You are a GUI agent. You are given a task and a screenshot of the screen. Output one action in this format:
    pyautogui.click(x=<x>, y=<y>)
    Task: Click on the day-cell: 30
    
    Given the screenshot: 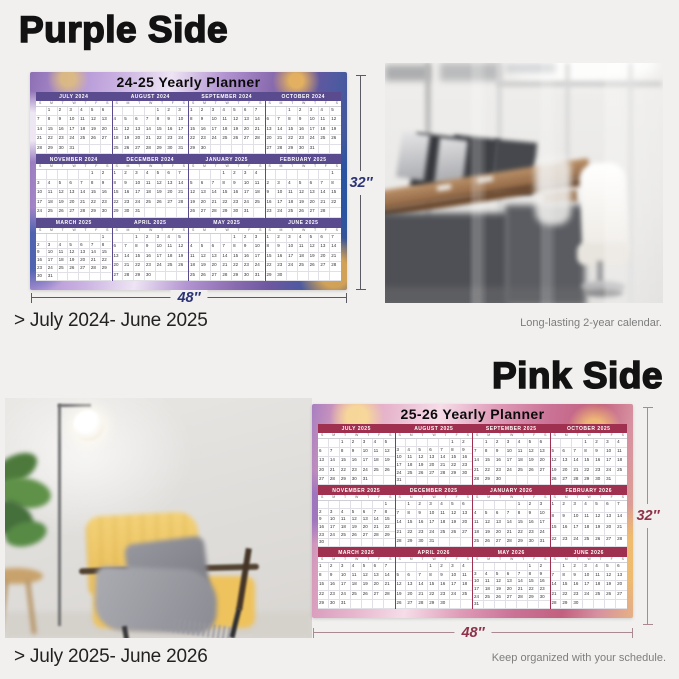 What is the action you would take?
    pyautogui.click(x=423, y=542)
    